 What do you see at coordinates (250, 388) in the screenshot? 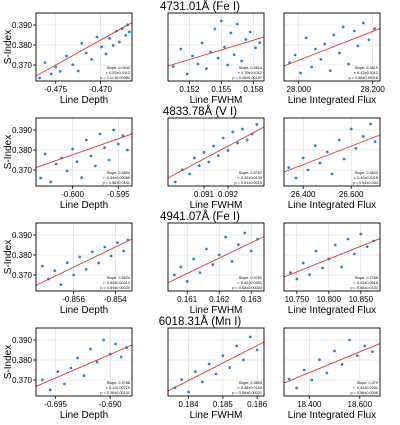
I see `fit-stats-text: r: 0.48±0.0153` at bounding box center [250, 388].